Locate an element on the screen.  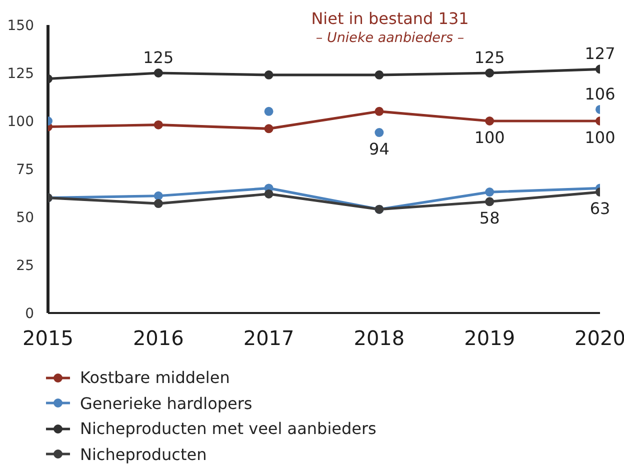
x-tick-label: 2018 is located at coordinates (379, 338).